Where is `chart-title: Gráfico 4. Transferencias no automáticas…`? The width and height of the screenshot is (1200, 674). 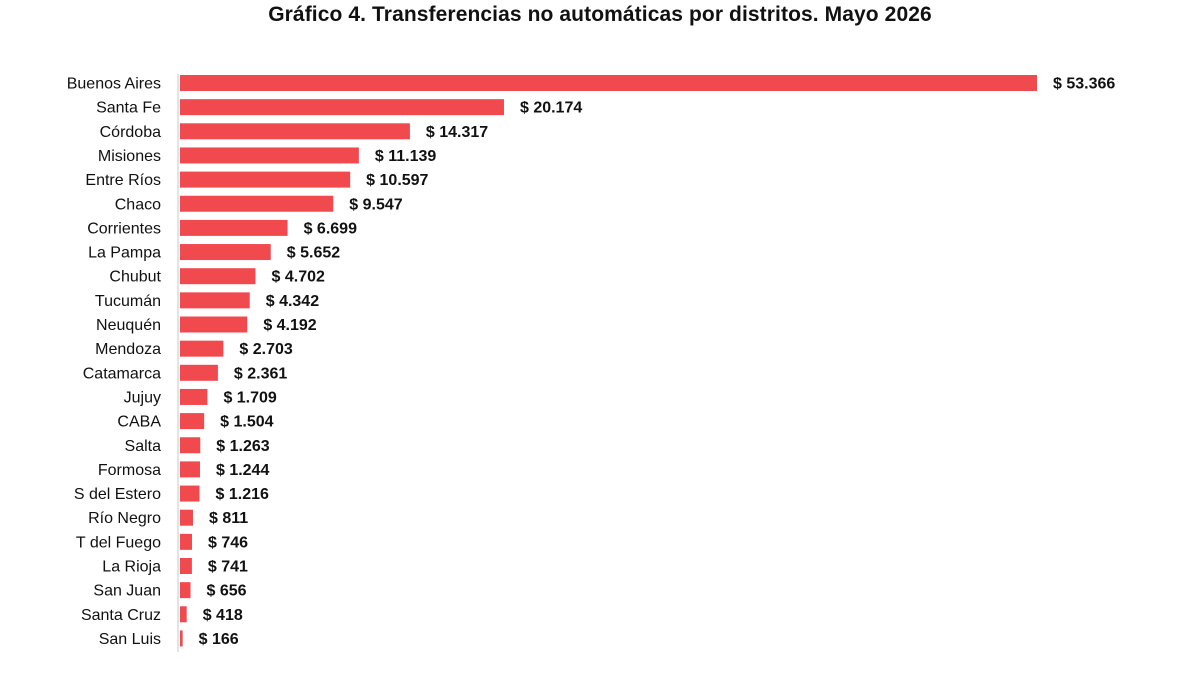 chart-title: Gráfico 4. Transferencias no automáticas… is located at coordinates (600, 14).